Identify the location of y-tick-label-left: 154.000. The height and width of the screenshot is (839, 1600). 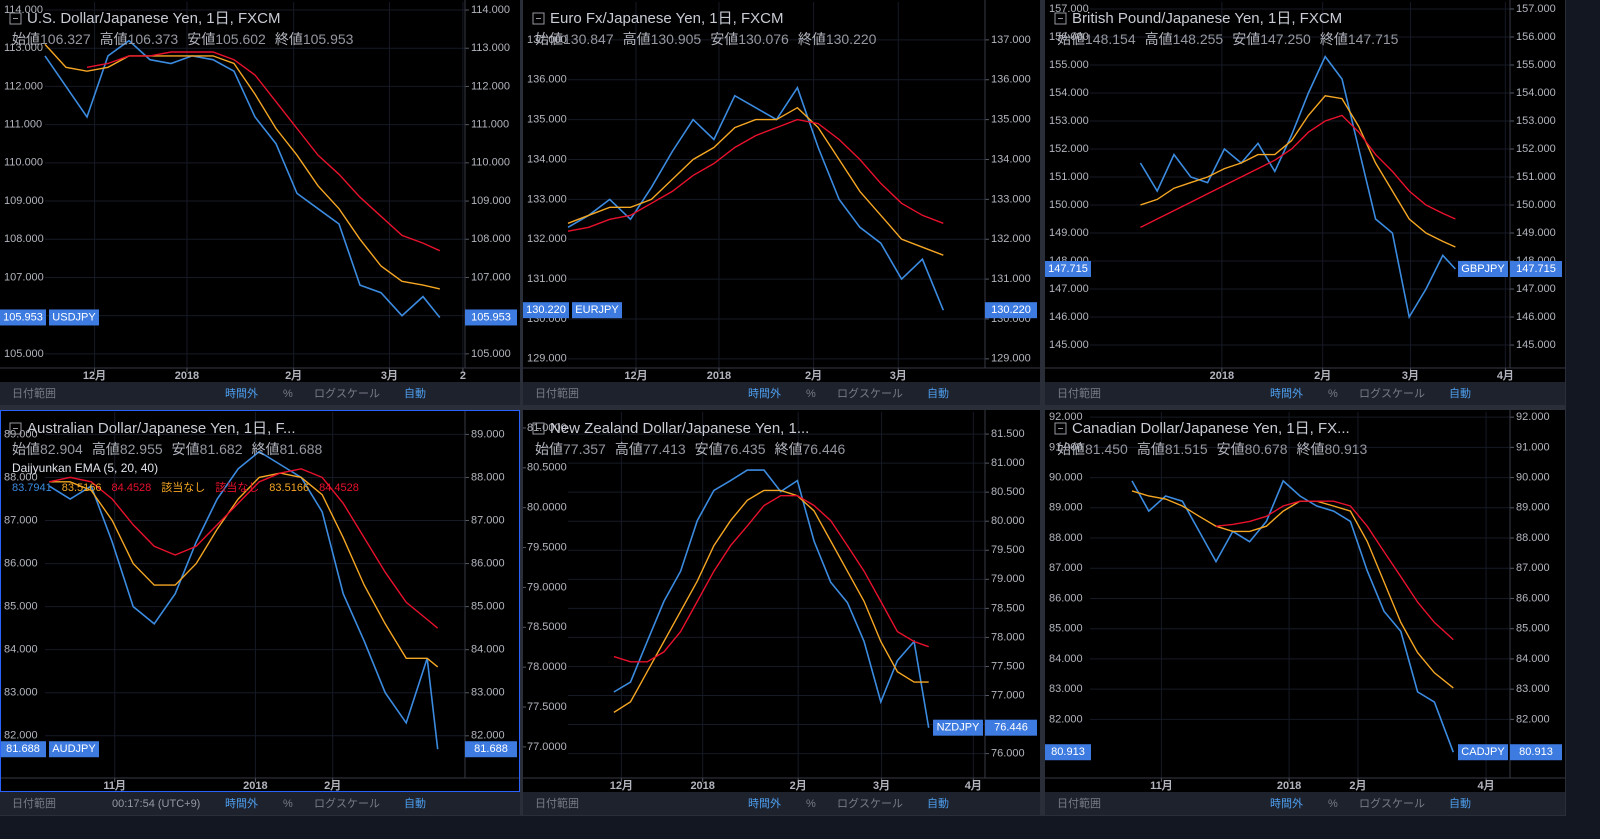
(1069, 93).